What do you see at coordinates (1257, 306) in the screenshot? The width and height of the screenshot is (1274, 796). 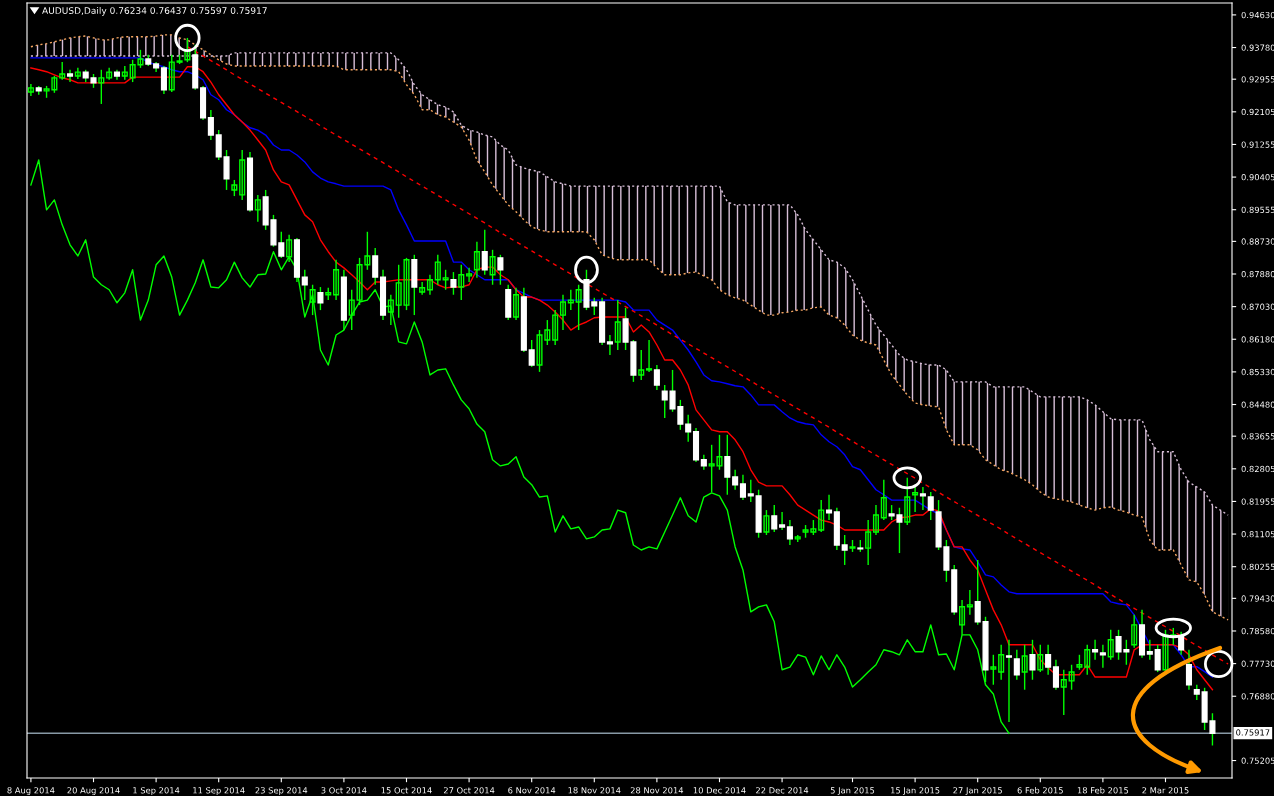 I see `y-tick-label: 0.87030` at bounding box center [1257, 306].